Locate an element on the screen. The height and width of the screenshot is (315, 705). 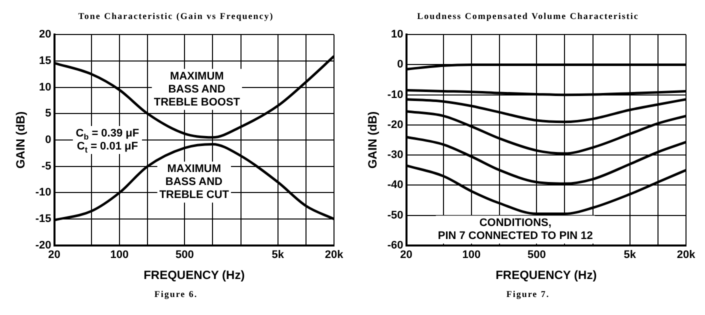
y-tick-label: 20 is located at coordinates (45, 34).